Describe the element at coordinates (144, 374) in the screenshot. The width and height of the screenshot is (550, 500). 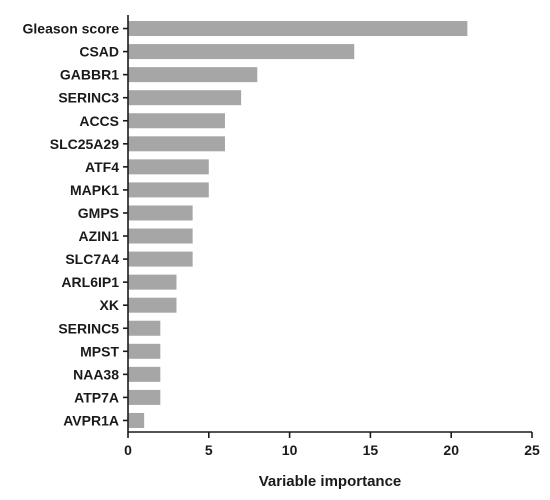
I see `bar-naa38` at that location.